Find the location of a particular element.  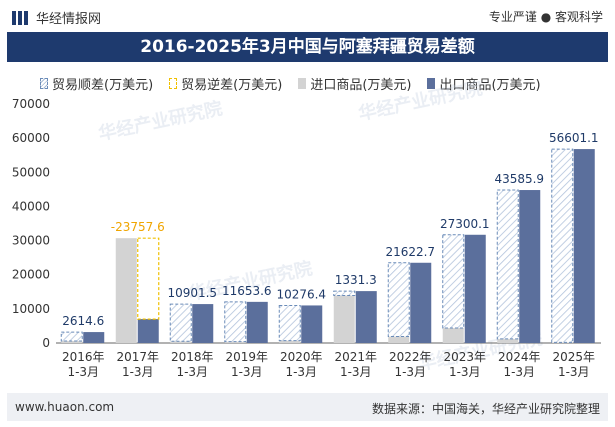

data-label: 43585.9 is located at coordinates (519, 179).